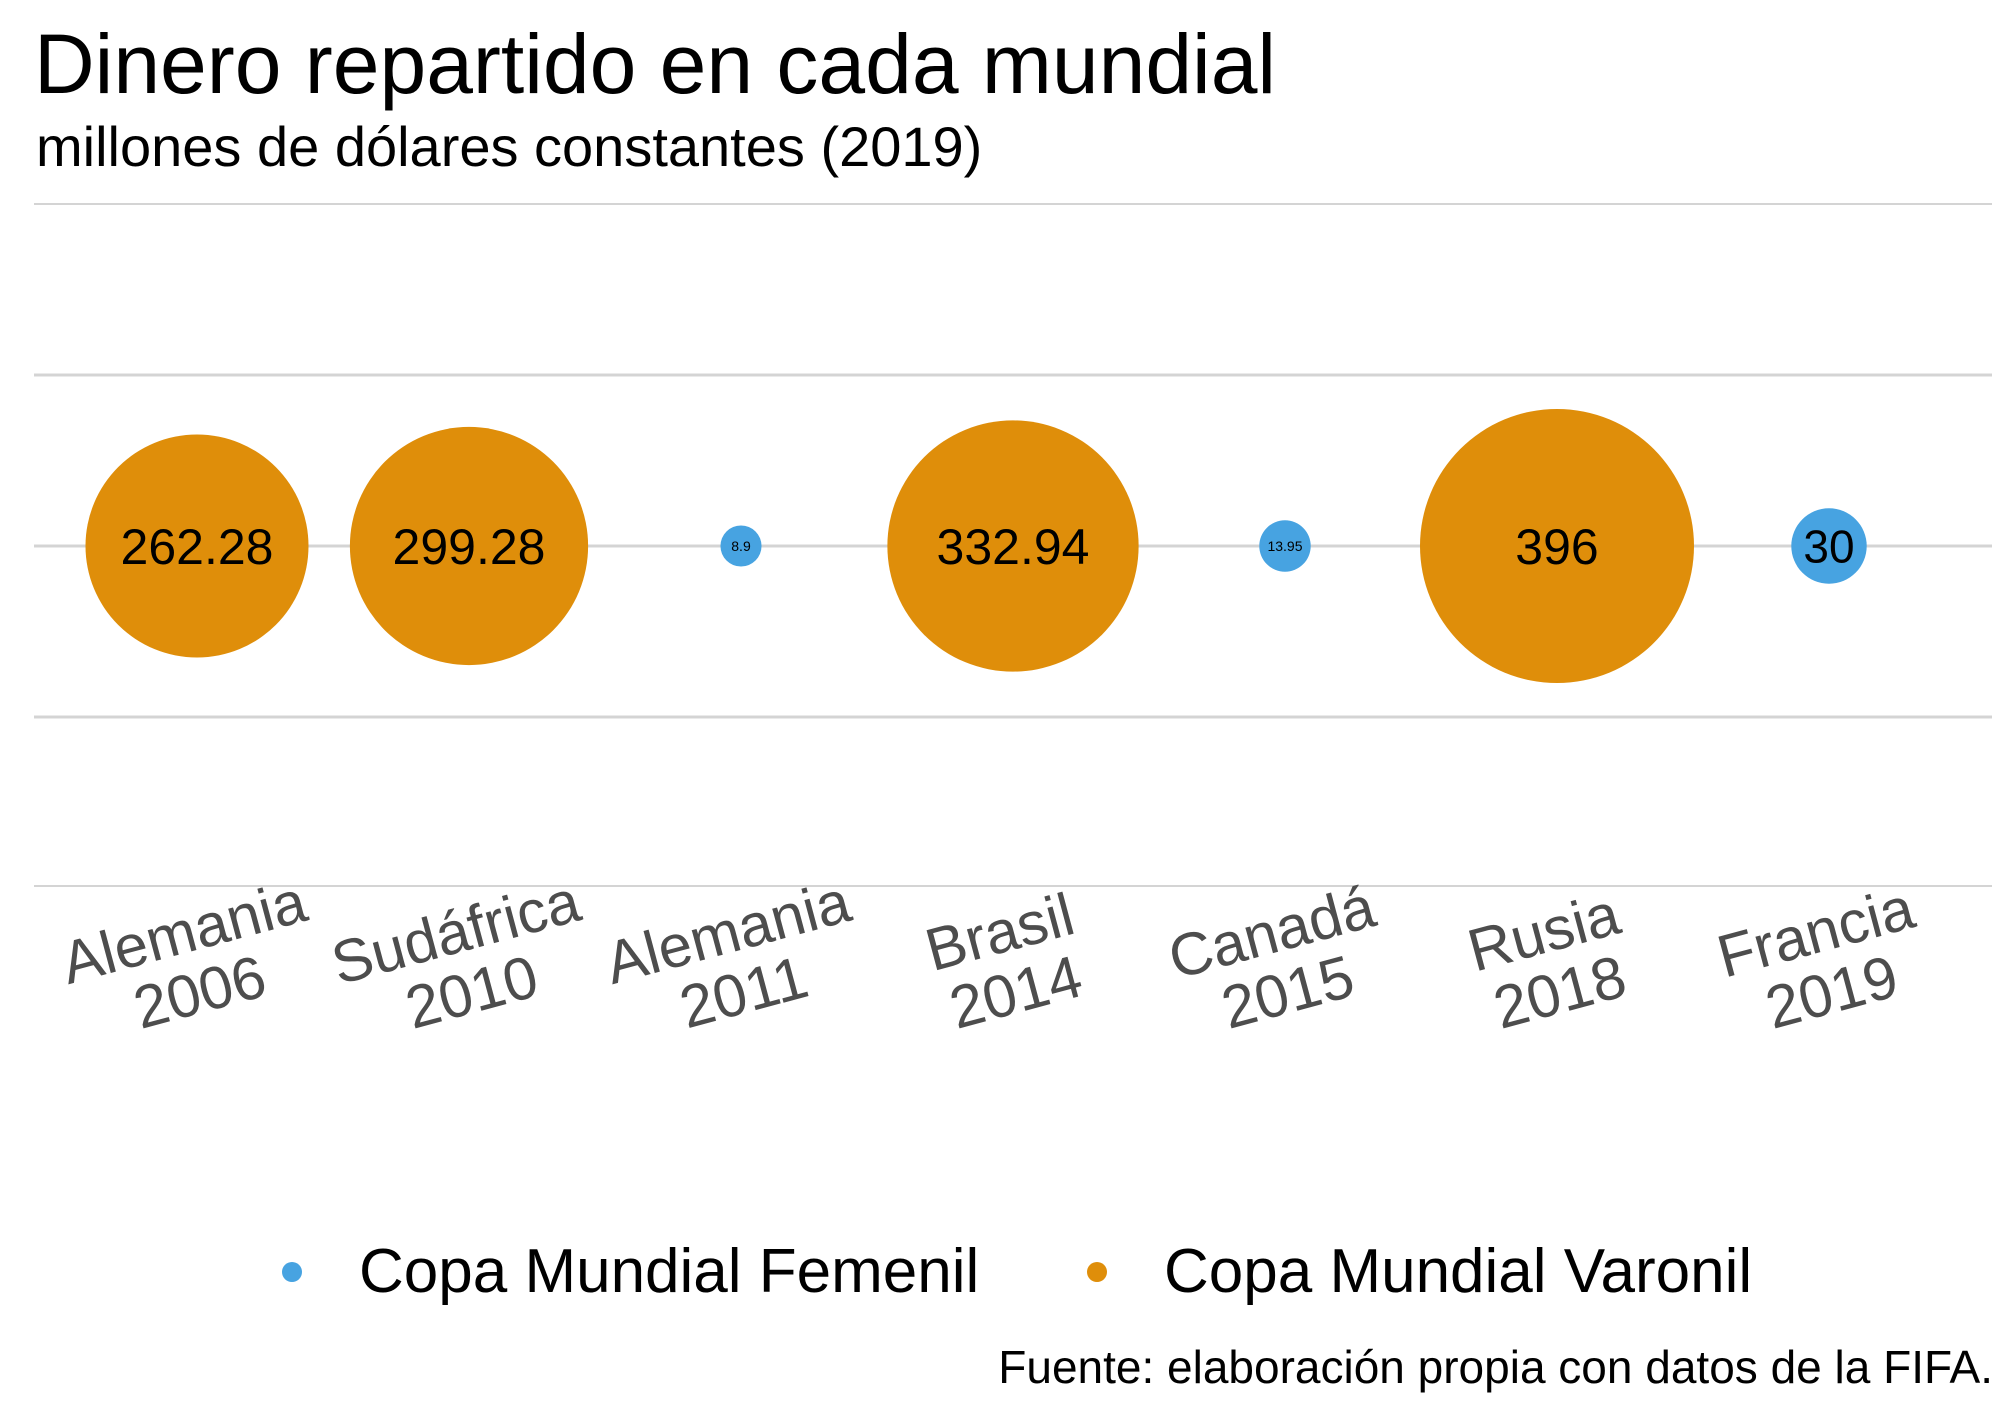 Image resolution: width=2007 pixels, height=1417 pixels. I want to click on bubble-value-label: 13.95, so click(1284, 546).